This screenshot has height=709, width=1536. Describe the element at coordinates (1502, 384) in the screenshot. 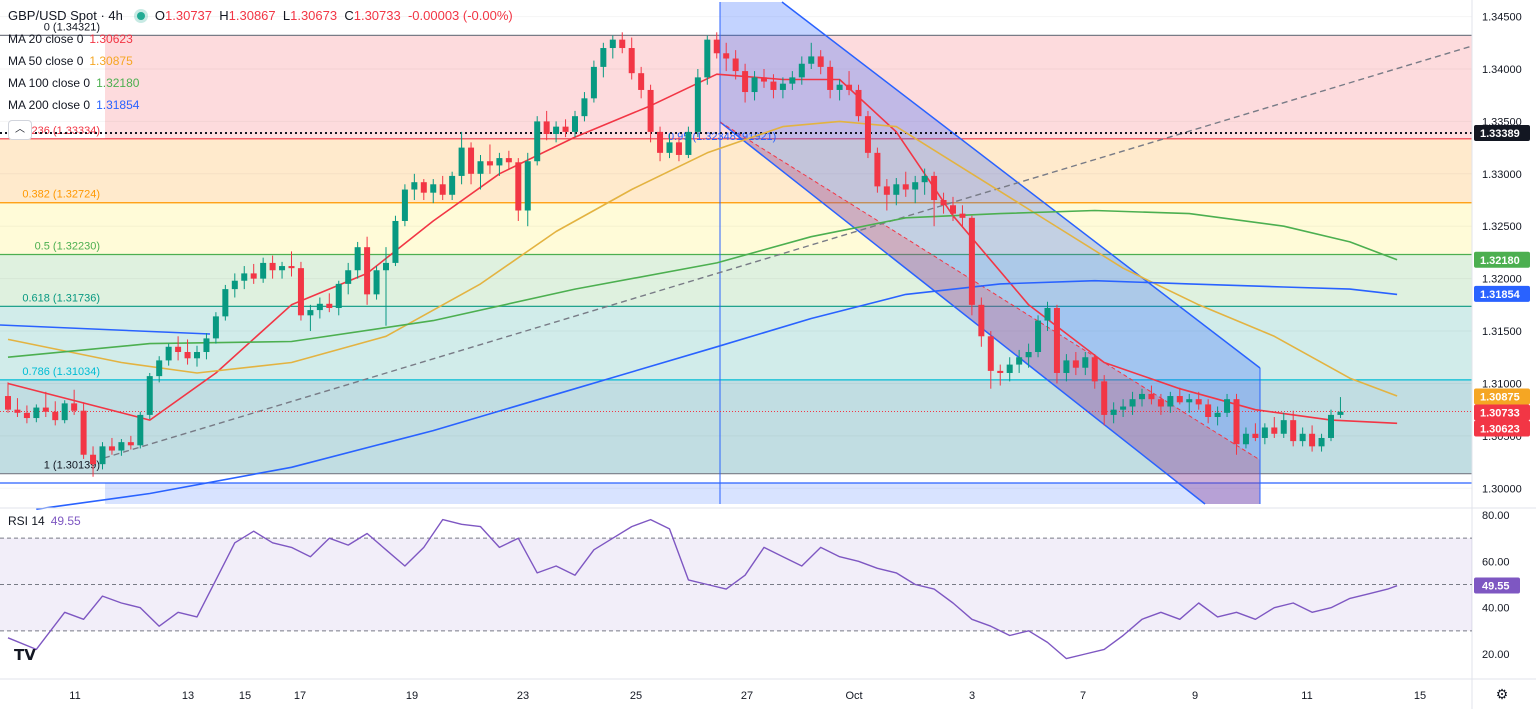

I see `price-tick: 1.31000` at that location.